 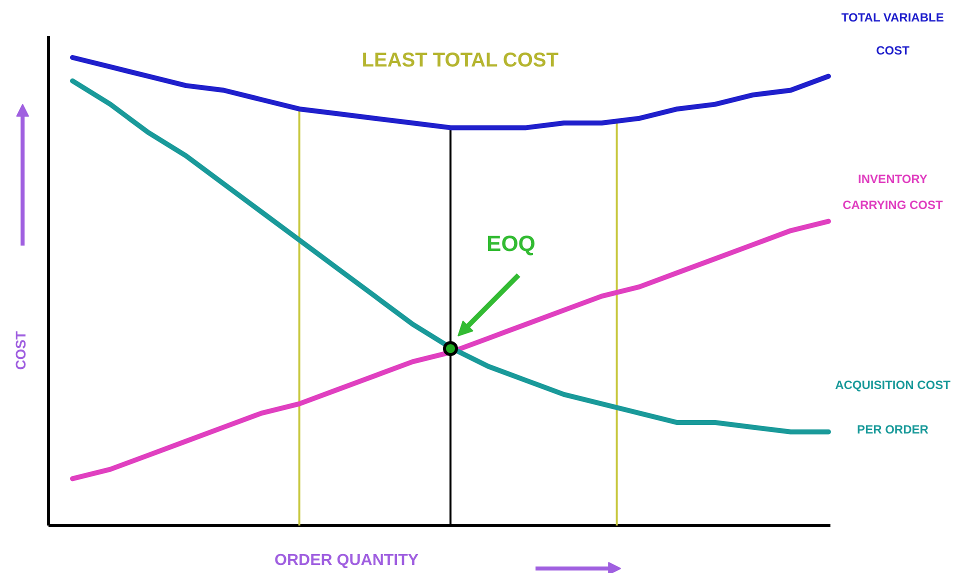 What do you see at coordinates (346, 560) in the screenshot?
I see `x-axis-title: ORDER QUANTITY` at bounding box center [346, 560].